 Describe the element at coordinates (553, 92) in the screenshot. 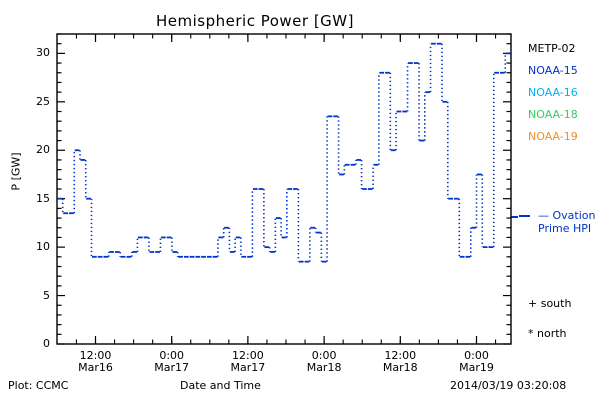

I see `legend-item-noaa-16: NOAA-16` at that location.